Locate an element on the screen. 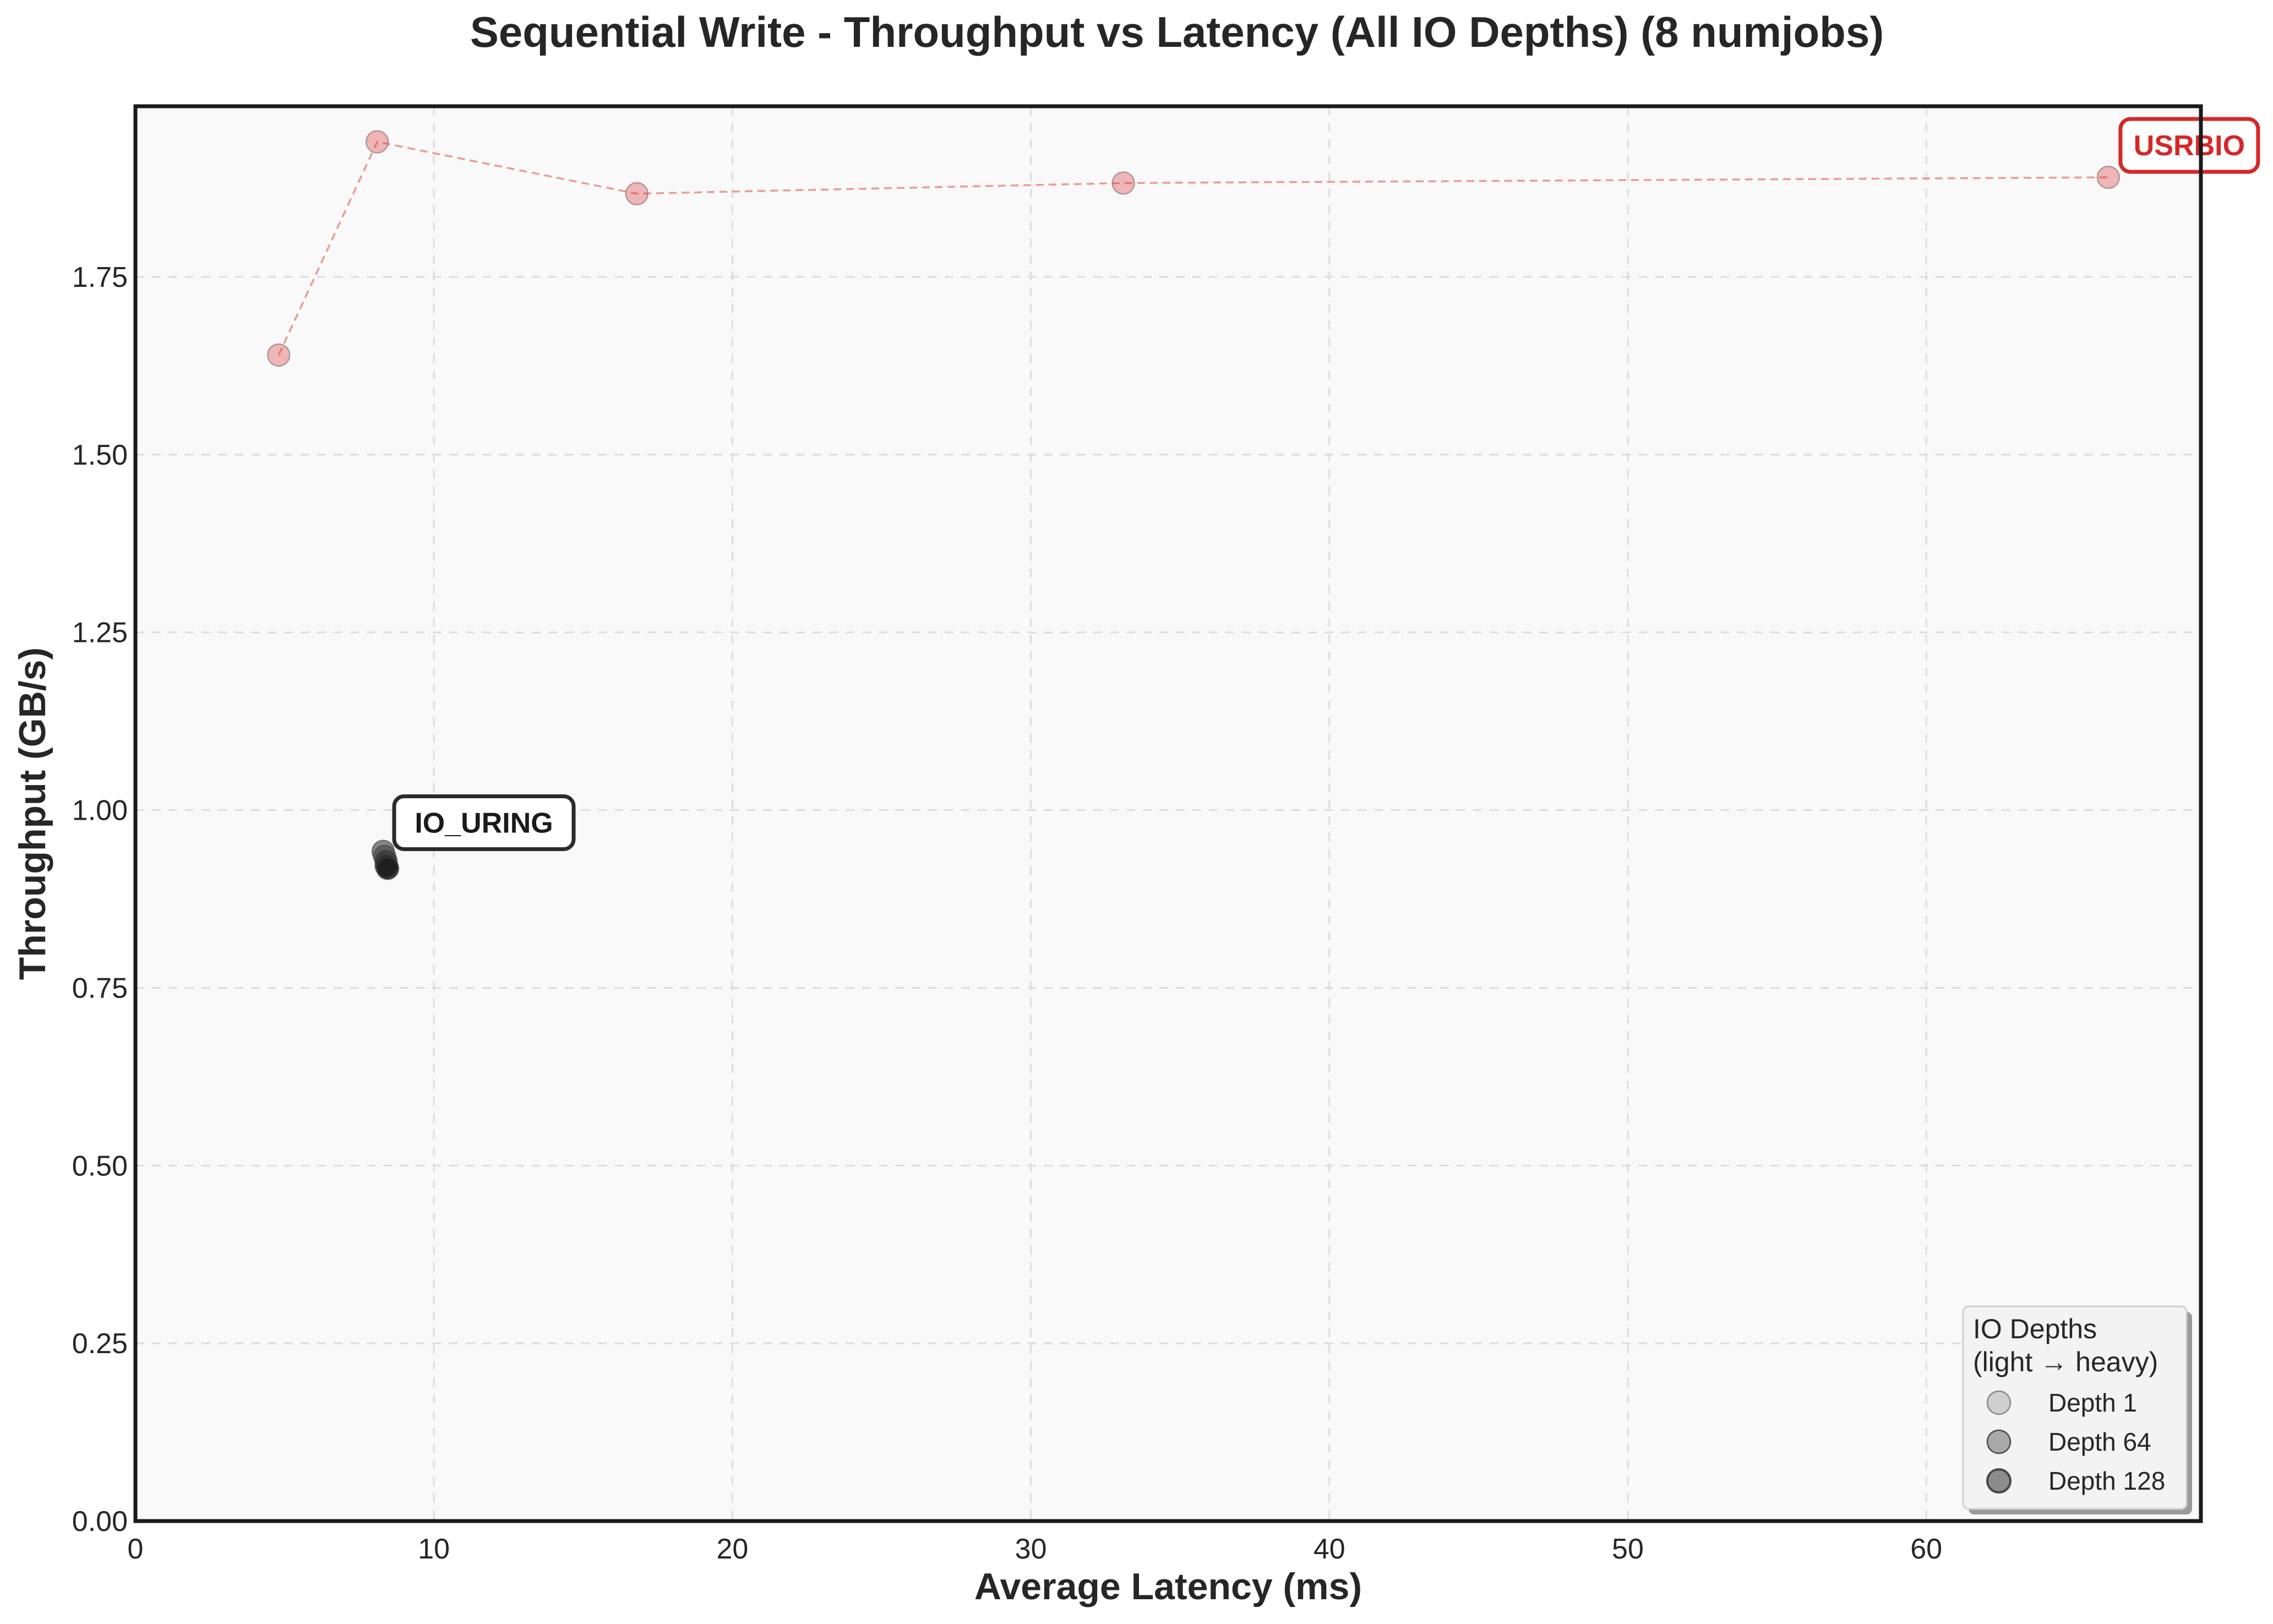 This screenshot has height=1624, width=2273. y-tick-label: 0.00 is located at coordinates (100, 1522).